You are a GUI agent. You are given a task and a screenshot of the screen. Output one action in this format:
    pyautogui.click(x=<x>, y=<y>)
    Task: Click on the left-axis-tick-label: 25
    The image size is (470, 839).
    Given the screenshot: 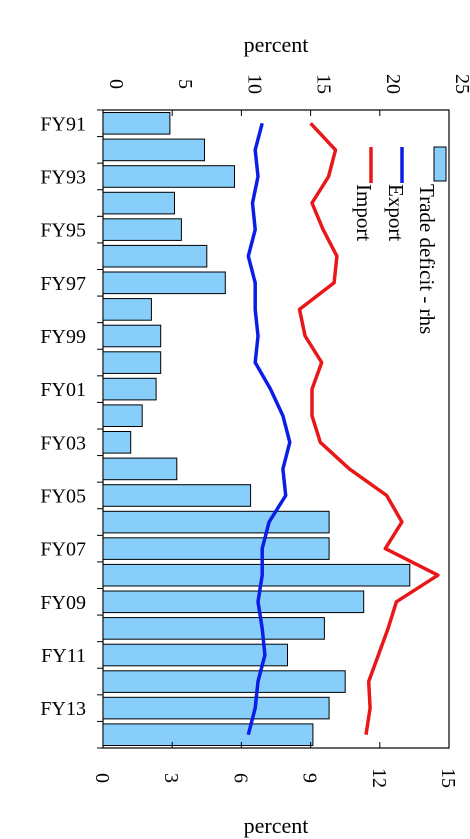 What is the action you would take?
    pyautogui.click(x=460, y=84)
    